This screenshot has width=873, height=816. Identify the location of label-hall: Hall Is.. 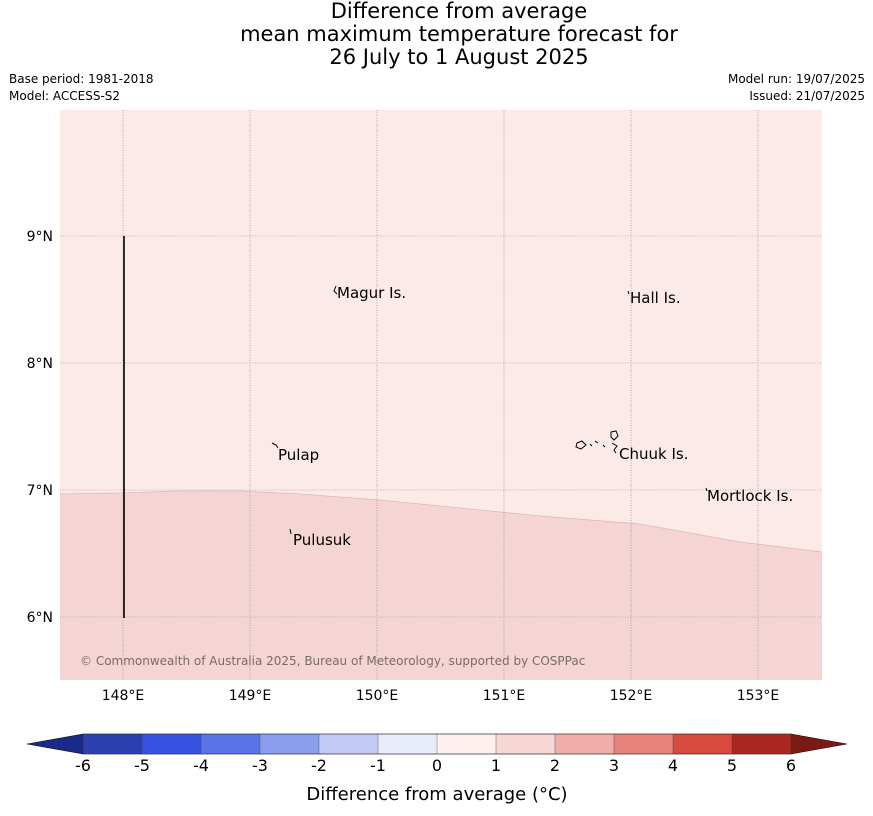
(655, 298).